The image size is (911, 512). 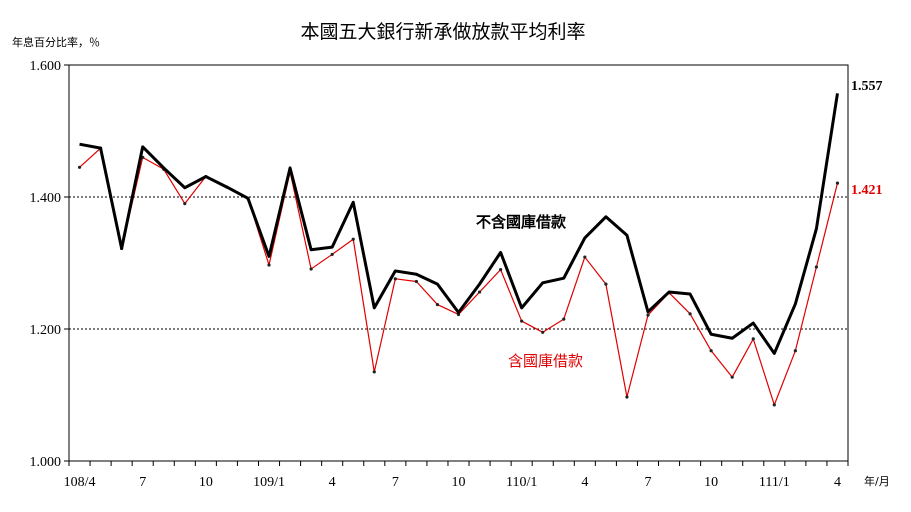 I want to click on end-label-with-treasury: 1.421, so click(x=867, y=190).